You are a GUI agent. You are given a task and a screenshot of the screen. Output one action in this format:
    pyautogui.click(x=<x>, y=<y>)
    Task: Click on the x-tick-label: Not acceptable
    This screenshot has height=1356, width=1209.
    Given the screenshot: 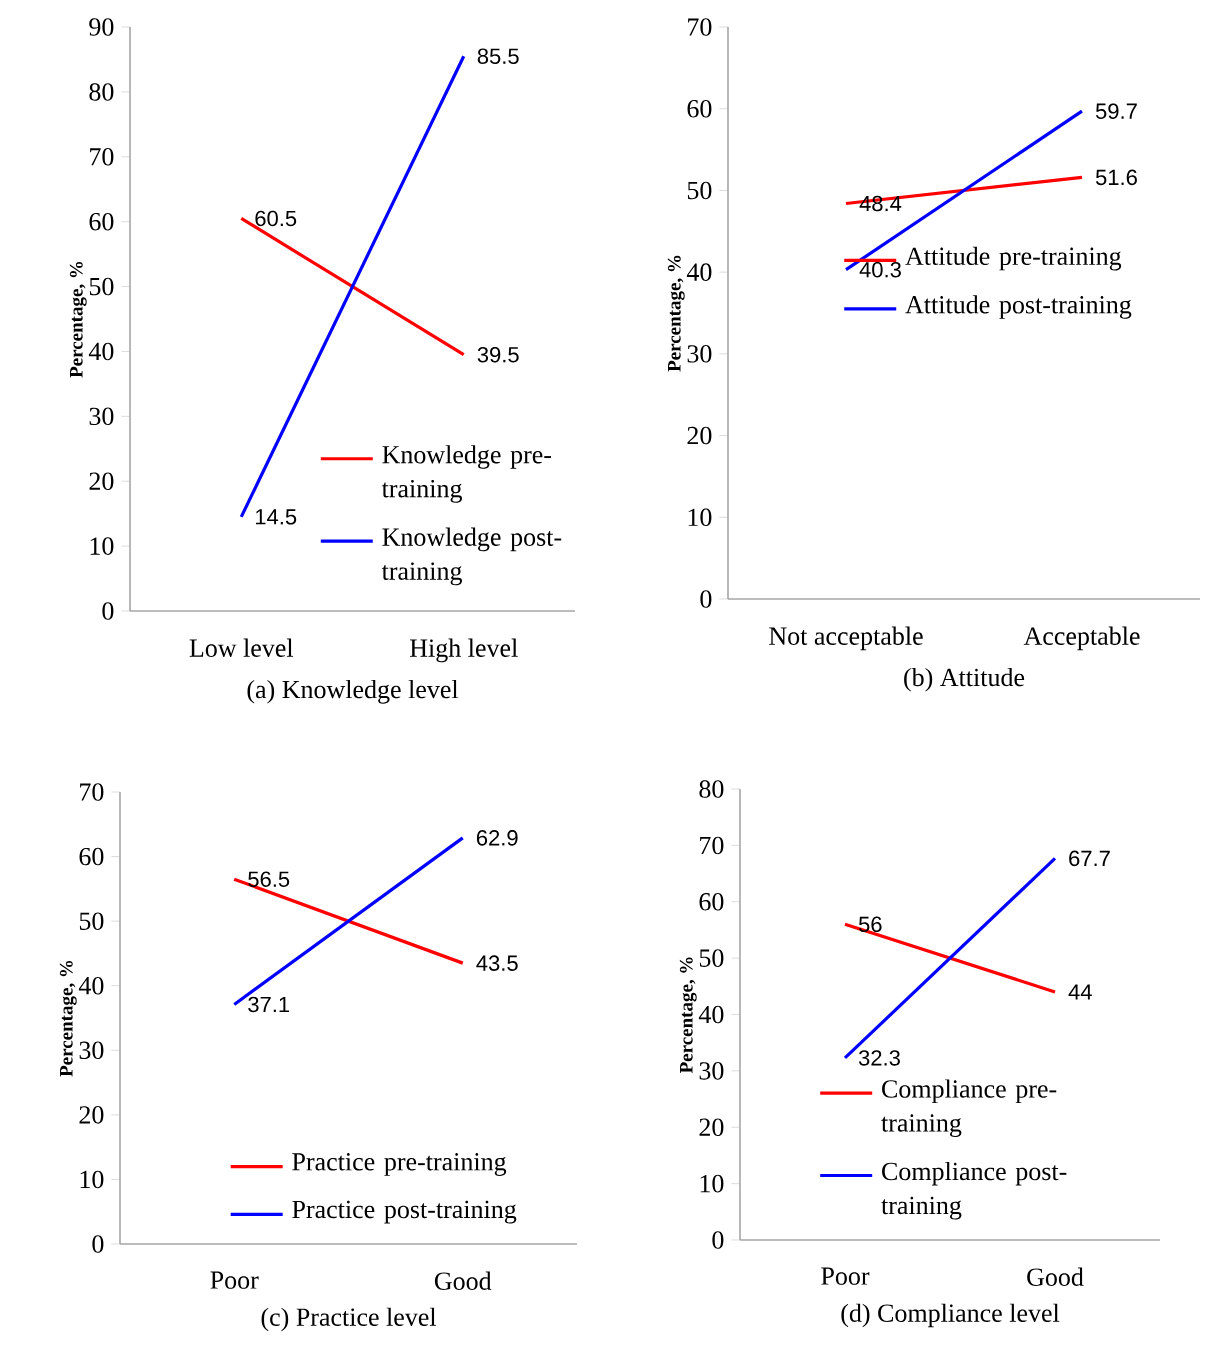 What is the action you would take?
    pyautogui.click(x=846, y=638)
    